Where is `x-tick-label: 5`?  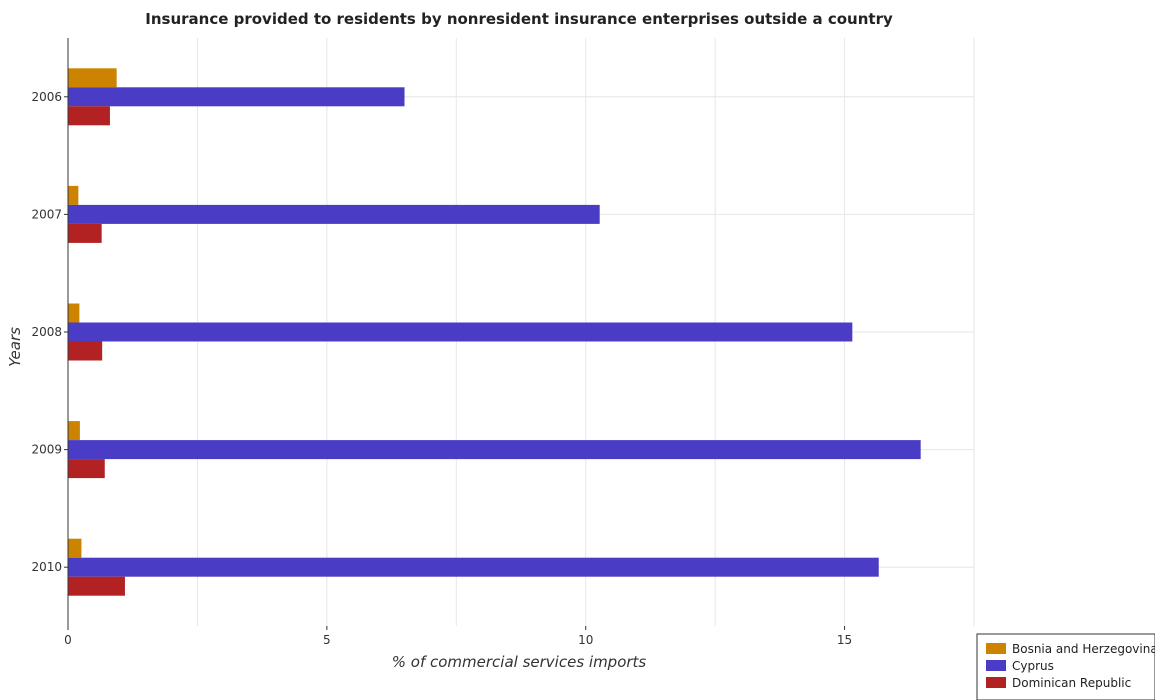 x-tick-label: 5 is located at coordinates (327, 640).